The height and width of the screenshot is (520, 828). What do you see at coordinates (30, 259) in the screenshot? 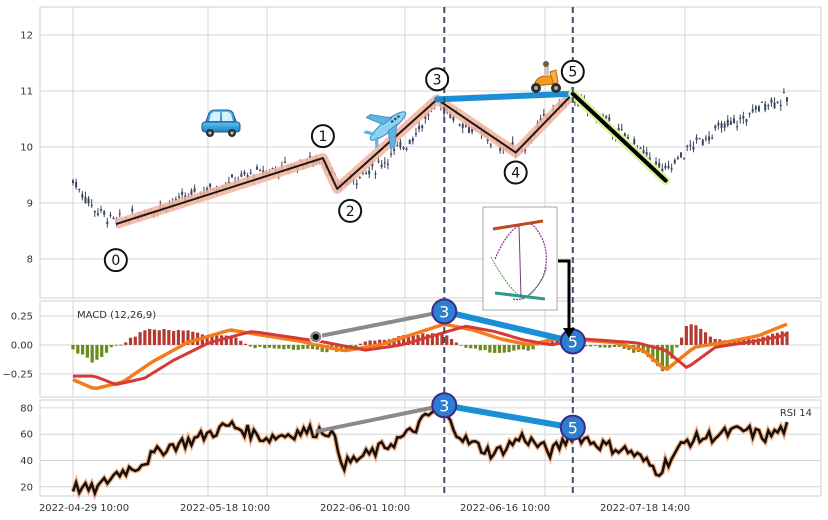
I see `y-tick-label: 8` at bounding box center [30, 259].